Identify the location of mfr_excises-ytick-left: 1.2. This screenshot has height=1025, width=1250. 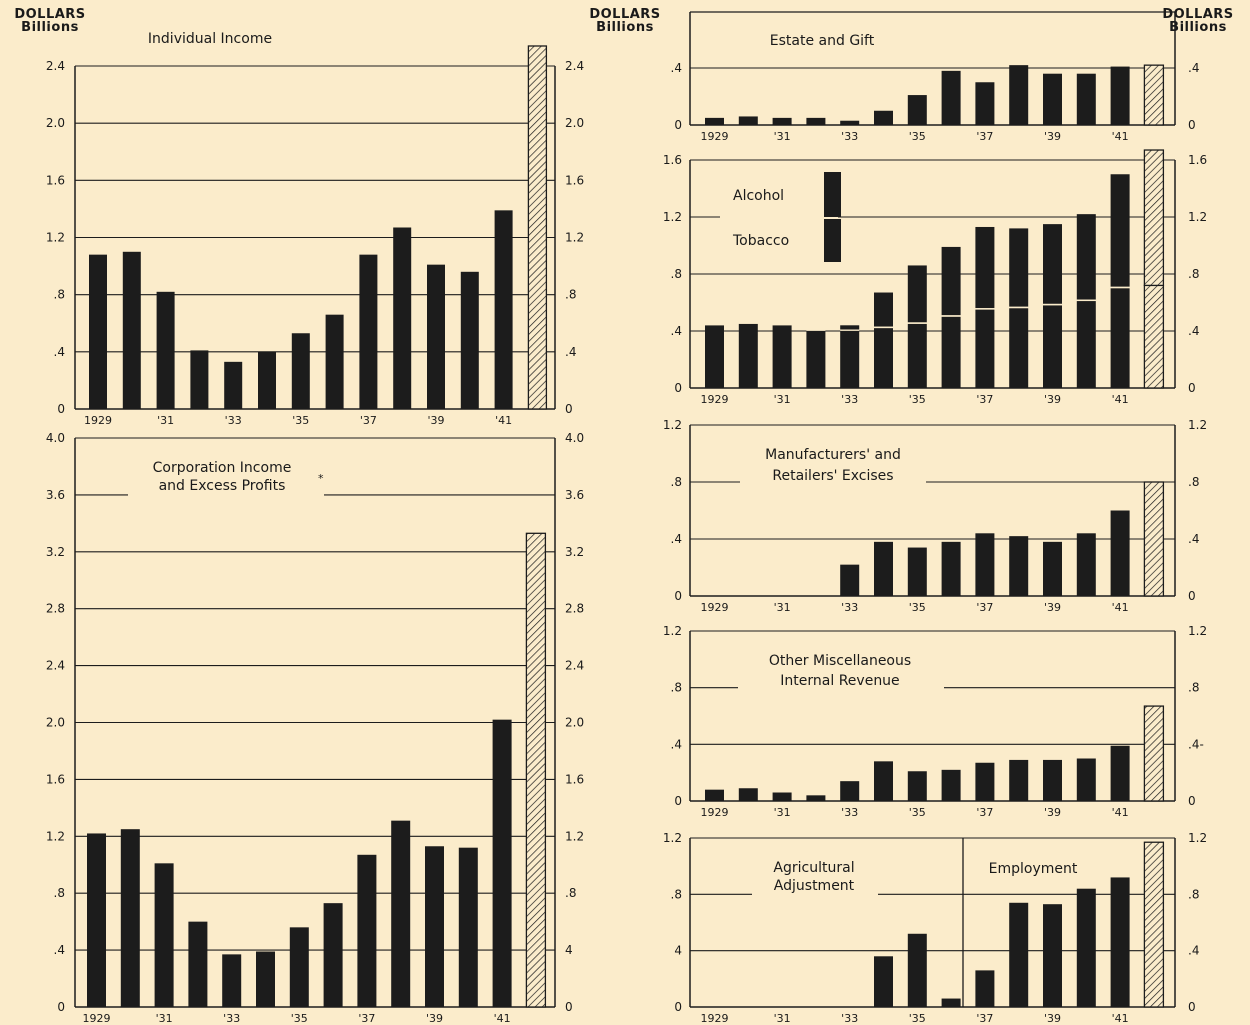
(672, 425).